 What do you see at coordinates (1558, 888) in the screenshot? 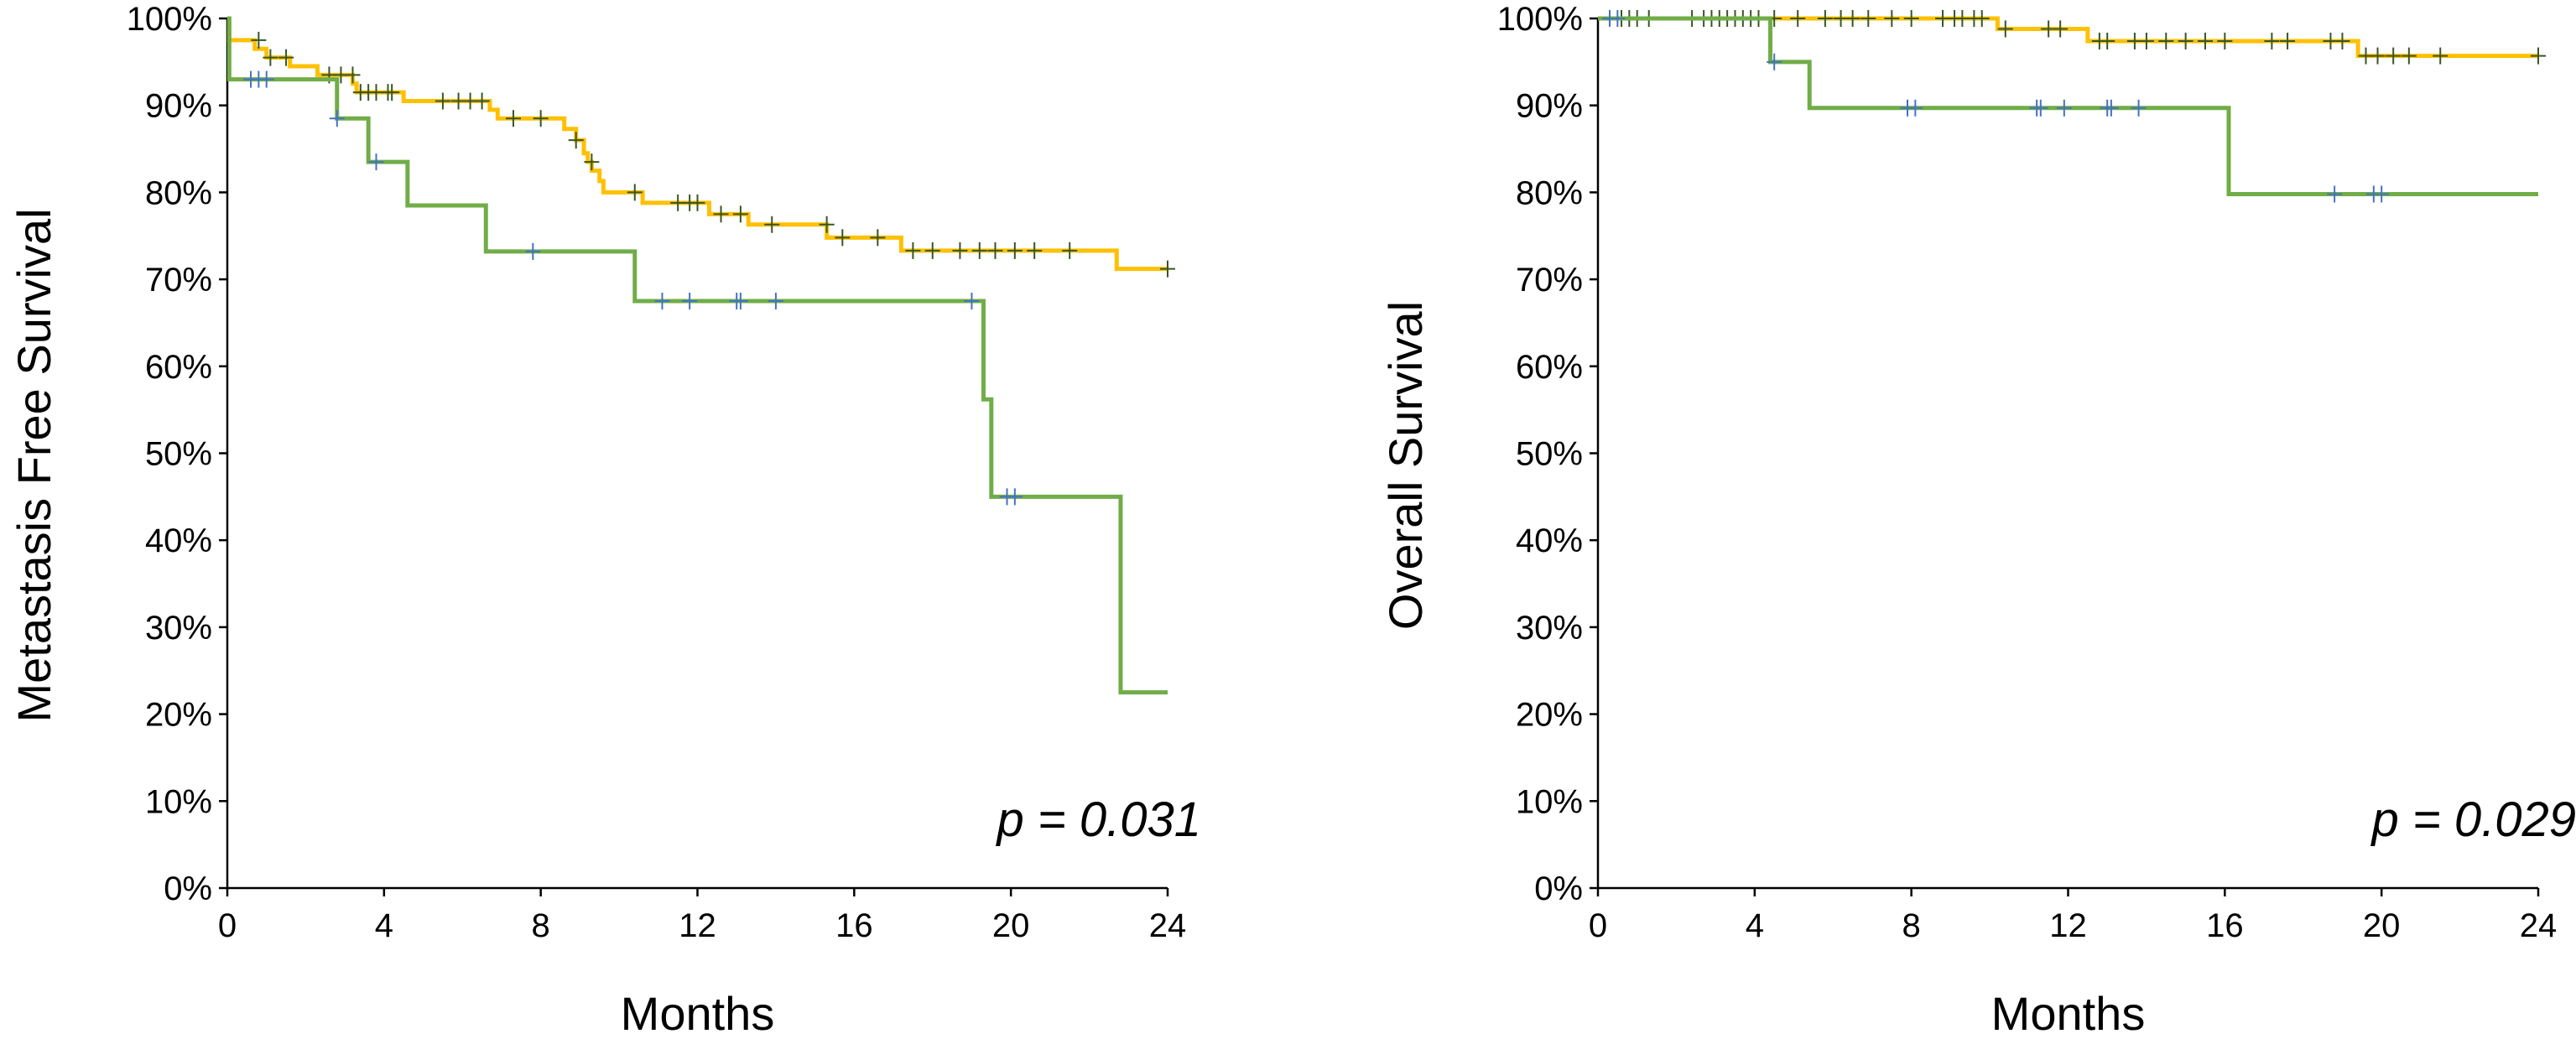
I see `y-tick-label: 0%` at bounding box center [1558, 888].